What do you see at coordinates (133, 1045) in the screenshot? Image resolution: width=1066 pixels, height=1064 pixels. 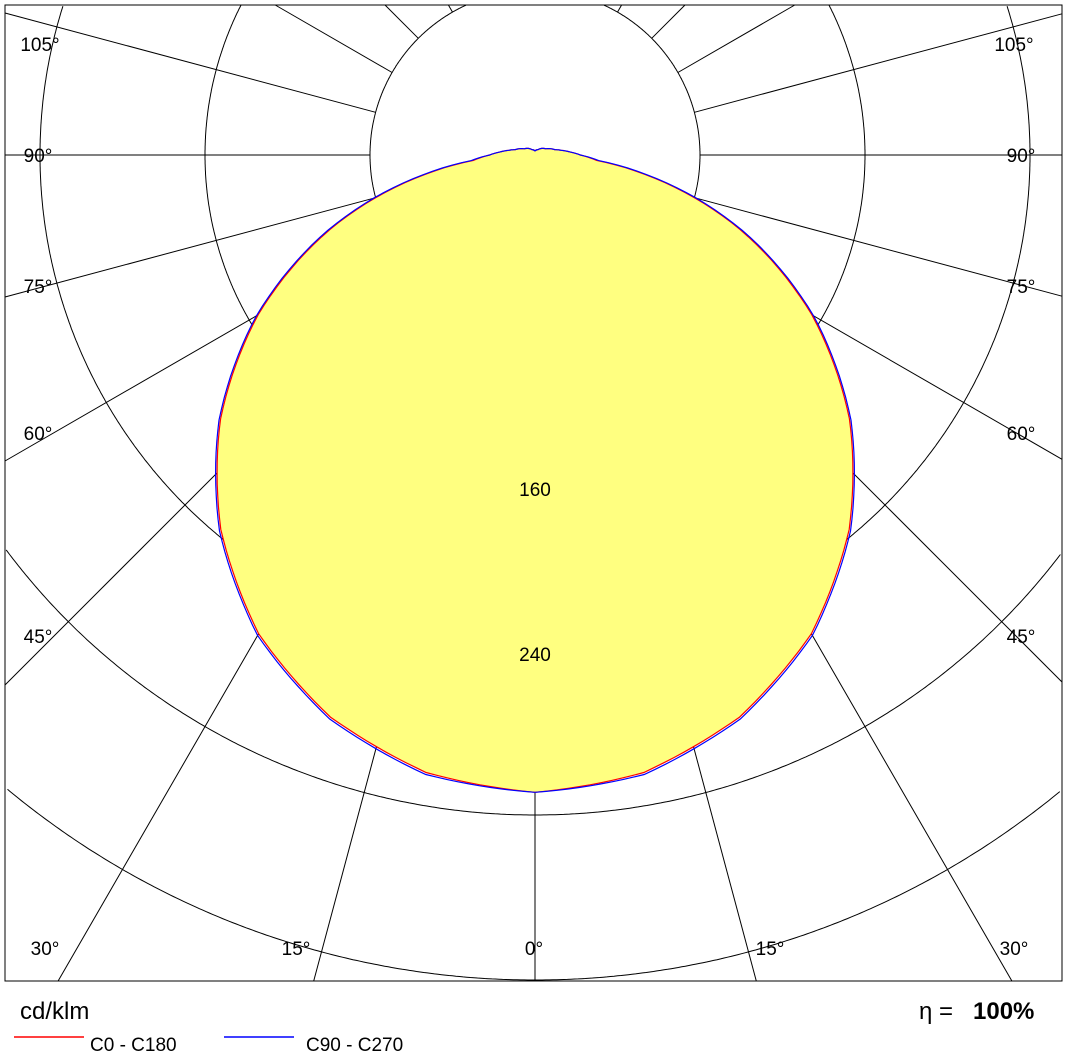 I see `legend-label-c0: C0 - C180` at bounding box center [133, 1045].